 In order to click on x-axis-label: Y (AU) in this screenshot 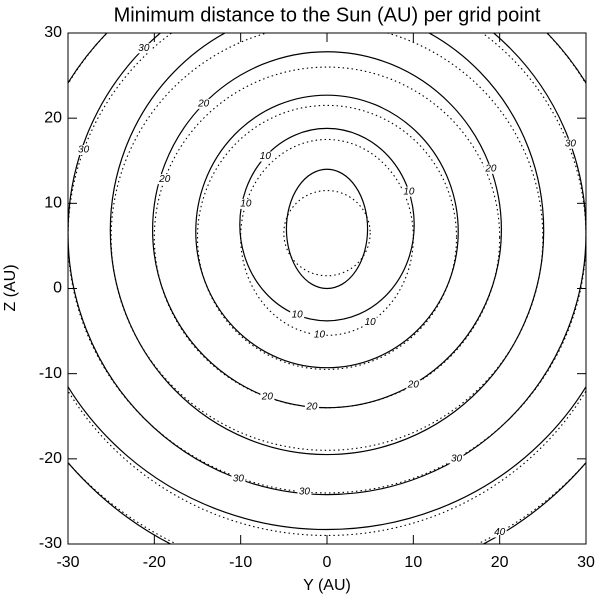, I will do `click(327, 585)`.